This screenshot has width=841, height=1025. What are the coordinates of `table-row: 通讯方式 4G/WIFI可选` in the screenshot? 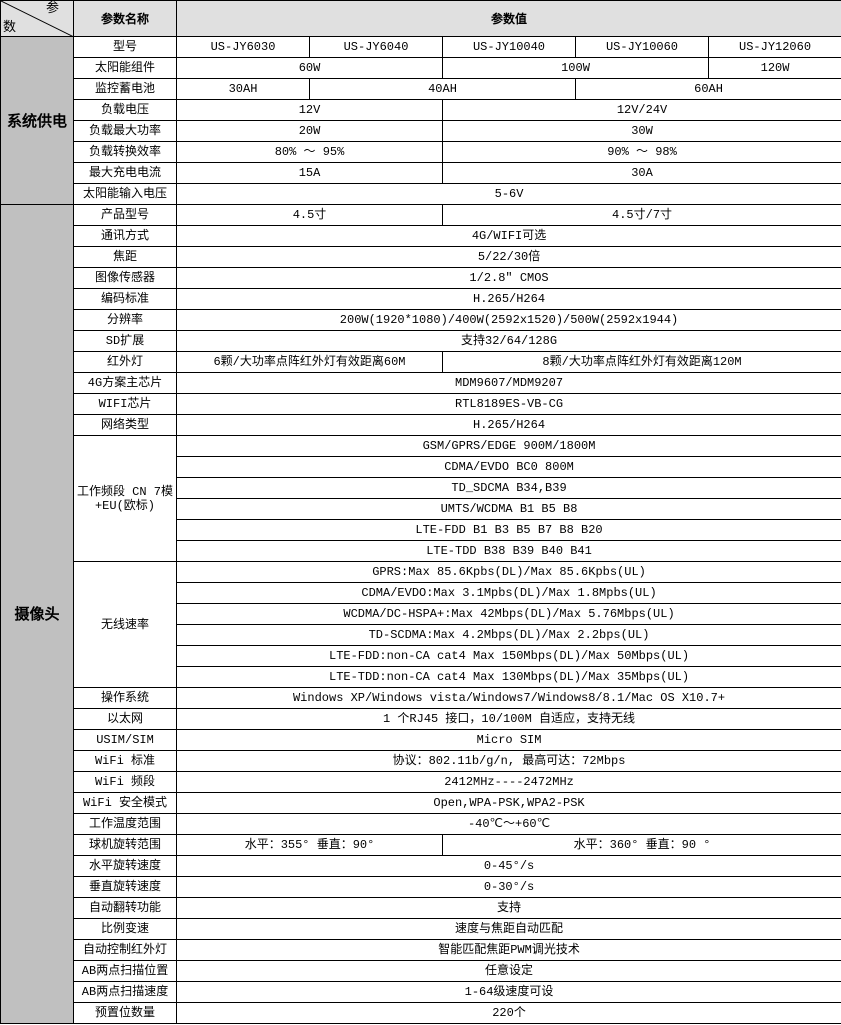 It's located at (421, 236).